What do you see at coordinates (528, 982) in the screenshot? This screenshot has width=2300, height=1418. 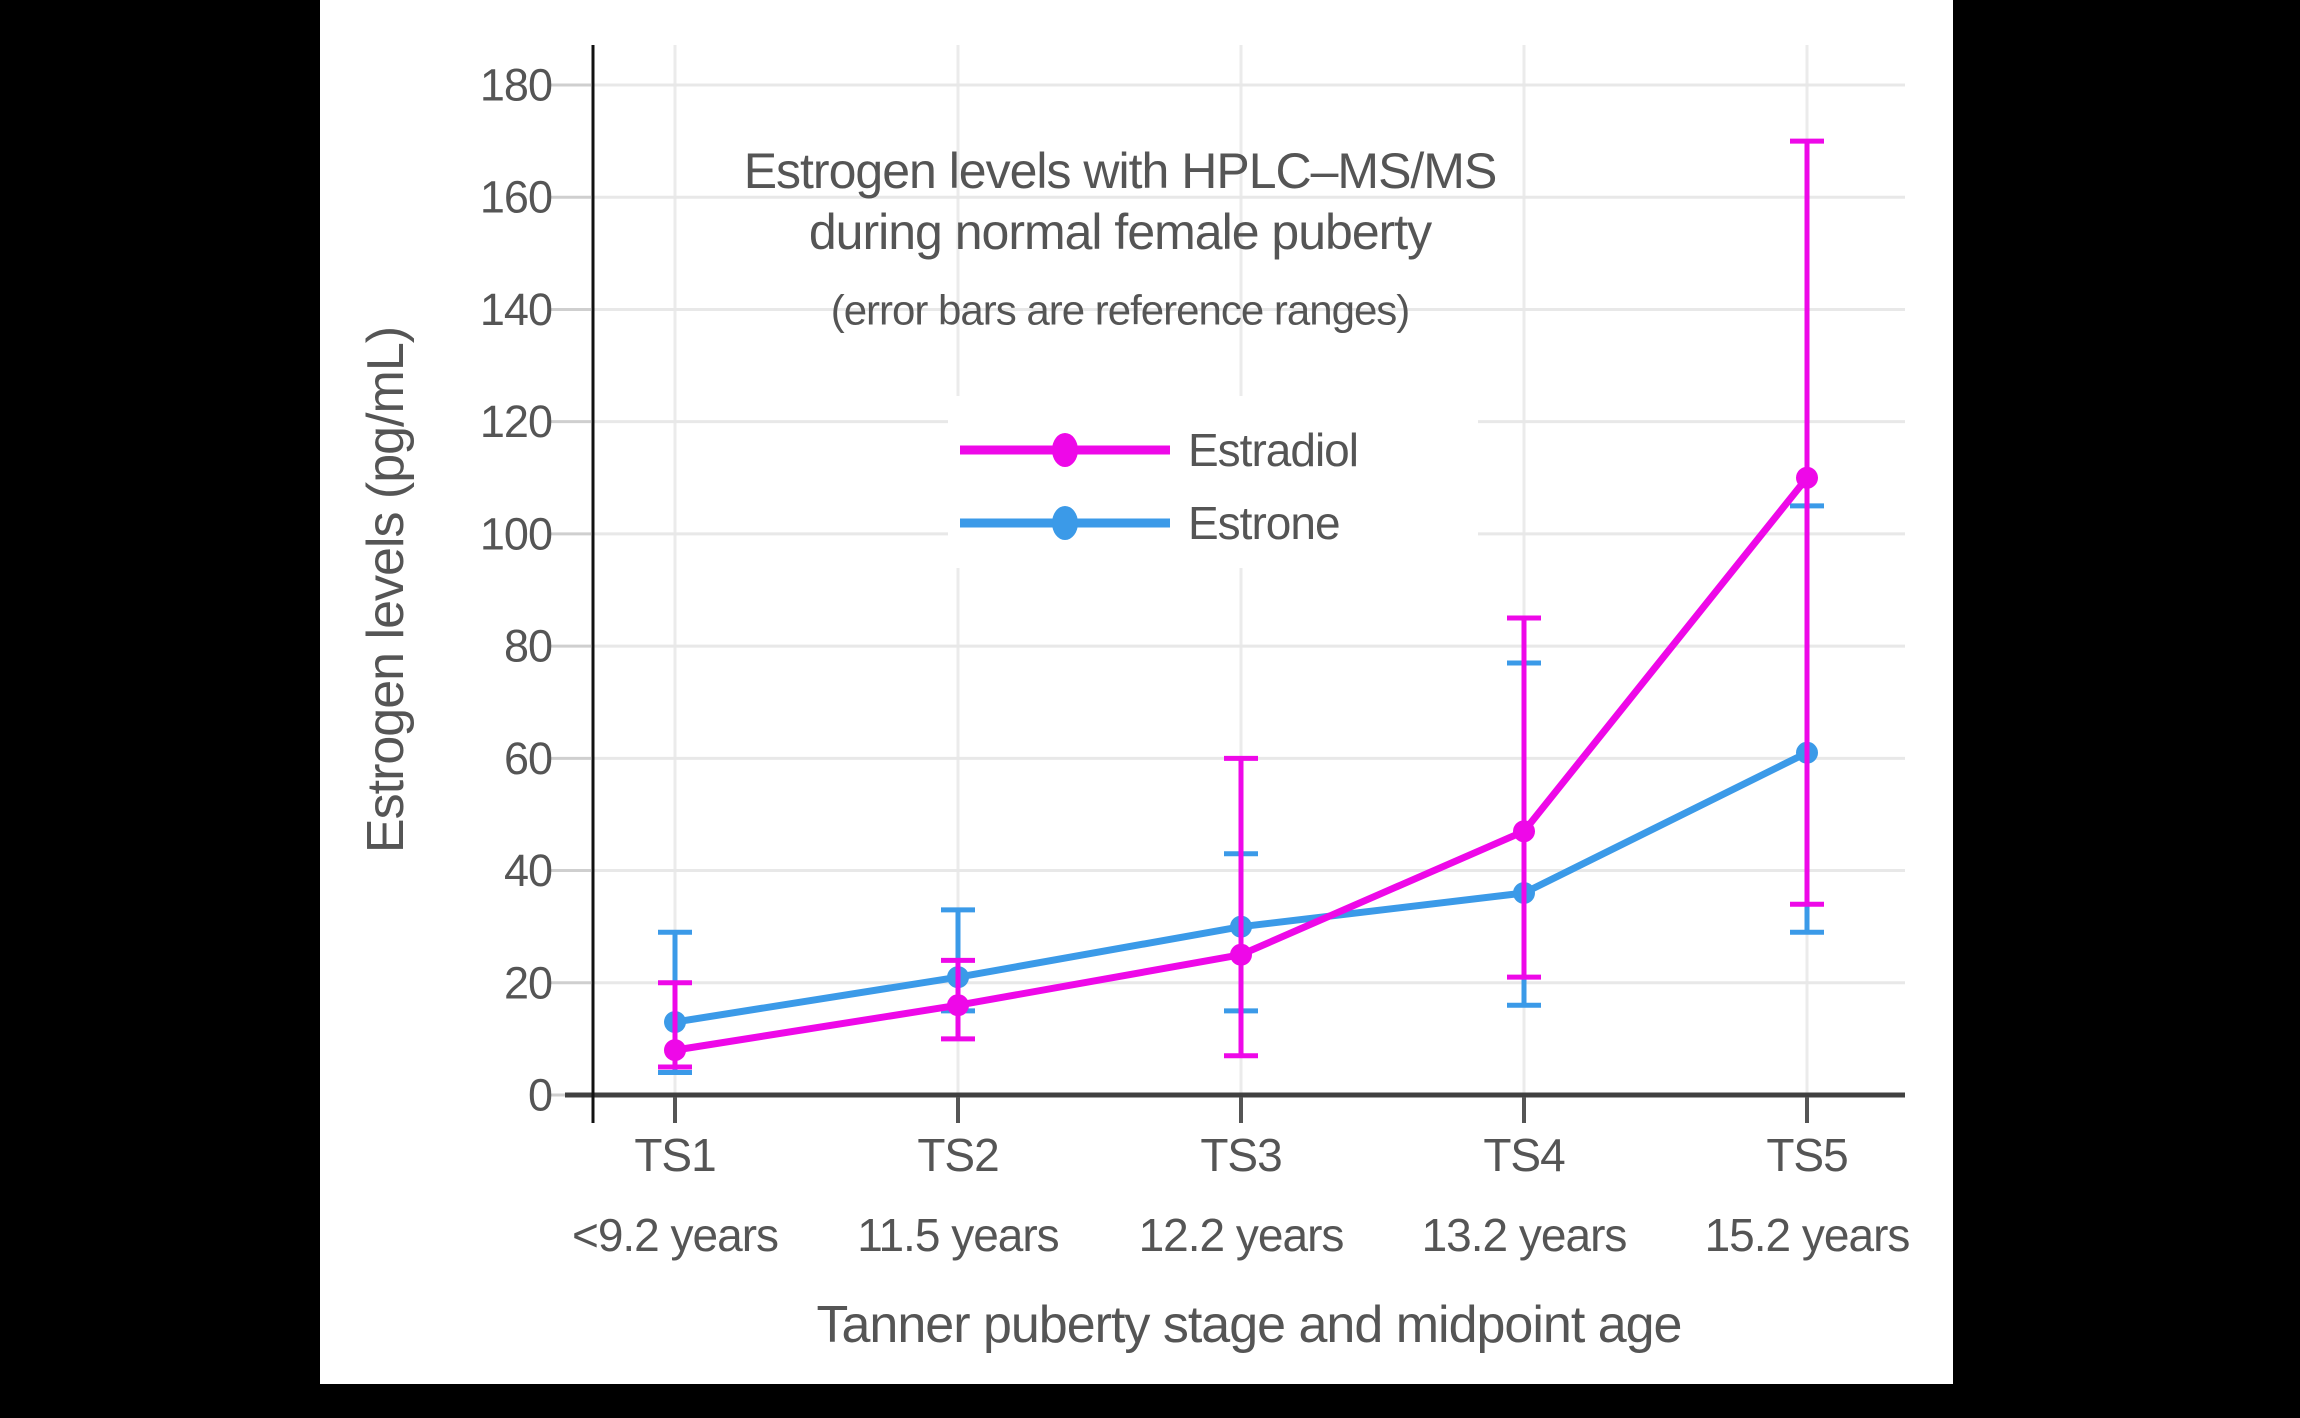 I see `y-tick-label-20: 20` at bounding box center [528, 982].